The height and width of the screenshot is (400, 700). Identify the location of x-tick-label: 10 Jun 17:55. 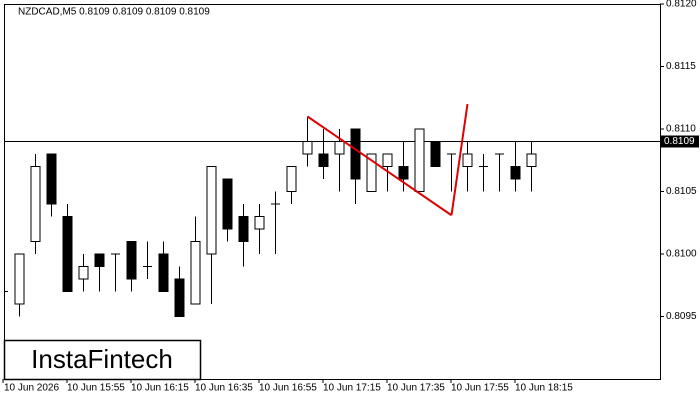
(480, 388).